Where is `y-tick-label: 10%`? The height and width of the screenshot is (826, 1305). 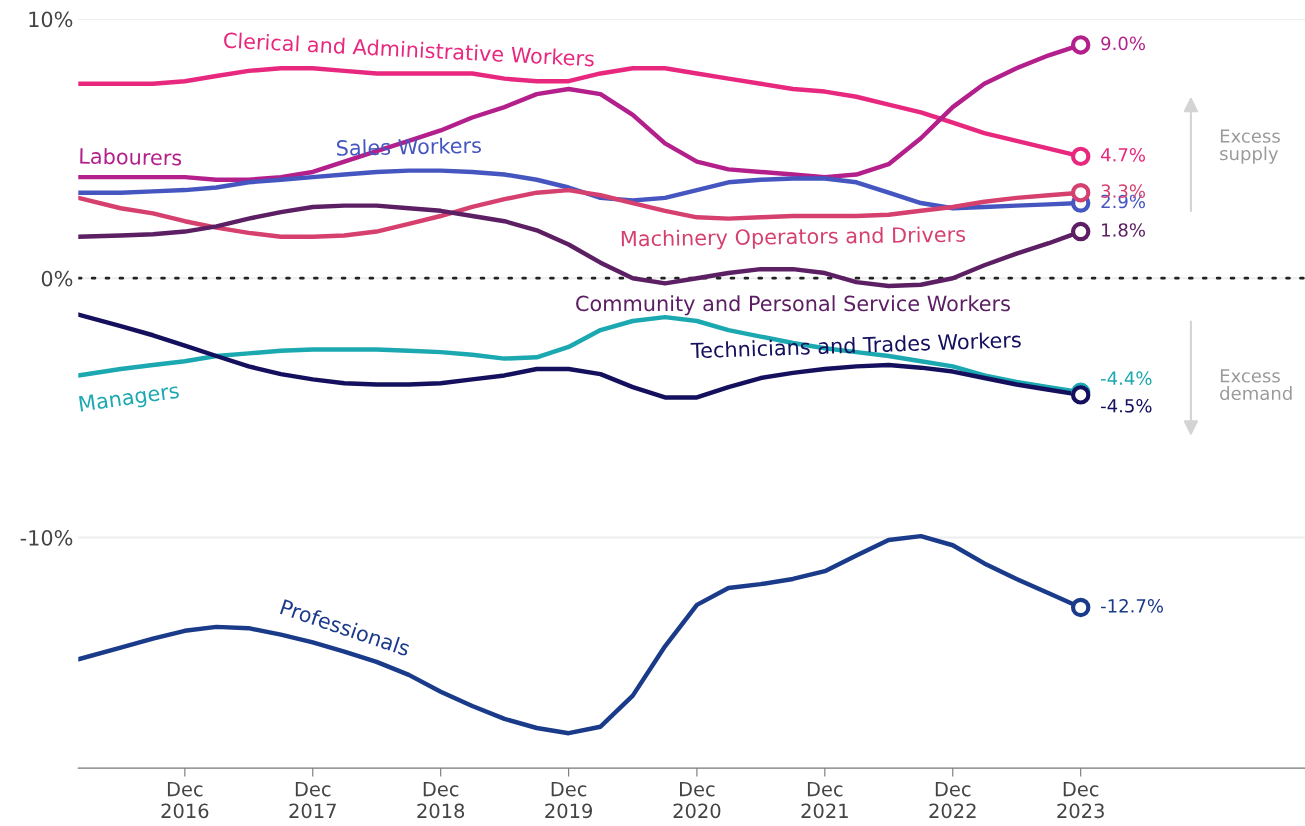
y-tick-label: 10% is located at coordinates (51, 19).